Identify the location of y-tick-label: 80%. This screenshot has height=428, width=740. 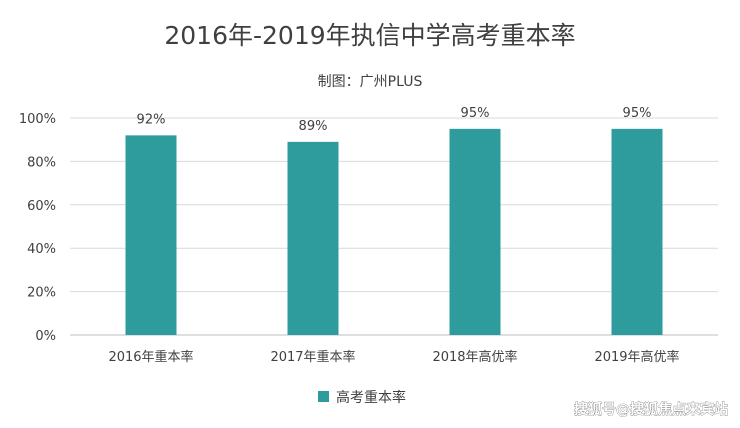
(41, 162).